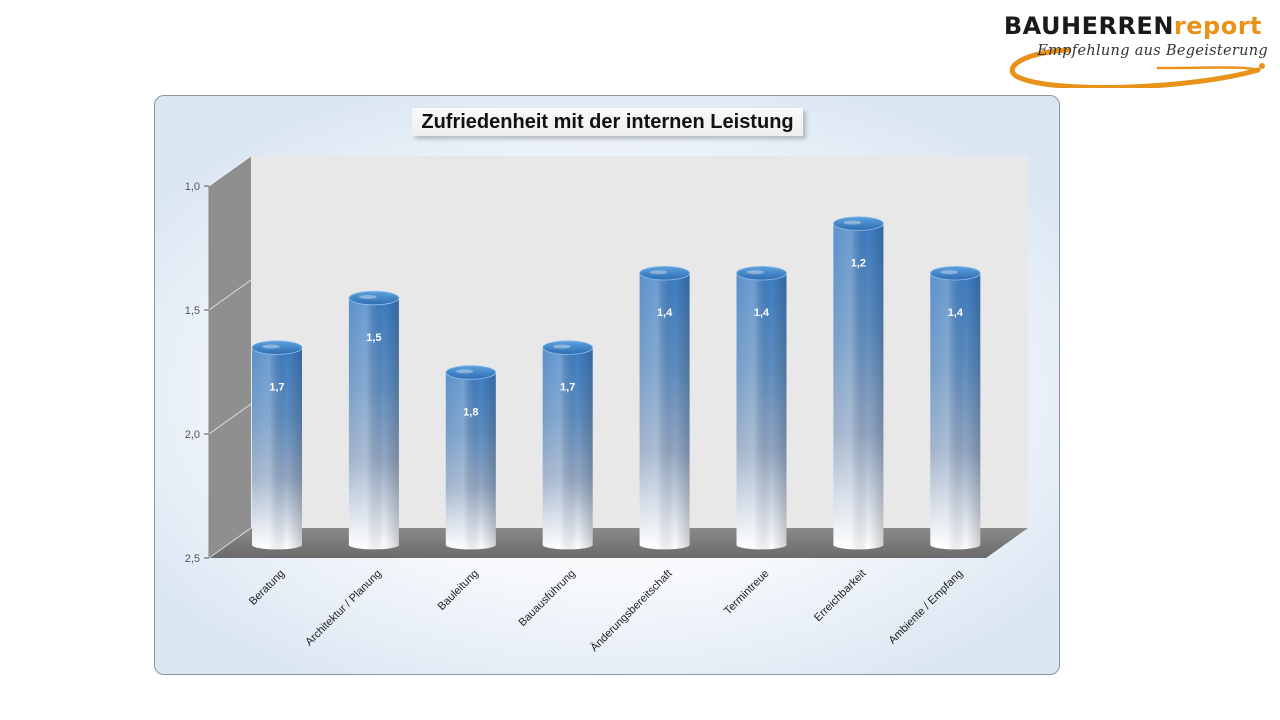 The image size is (1280, 720). Describe the element at coordinates (192, 559) in the screenshot. I see `y-tick-label: 2,5` at that location.